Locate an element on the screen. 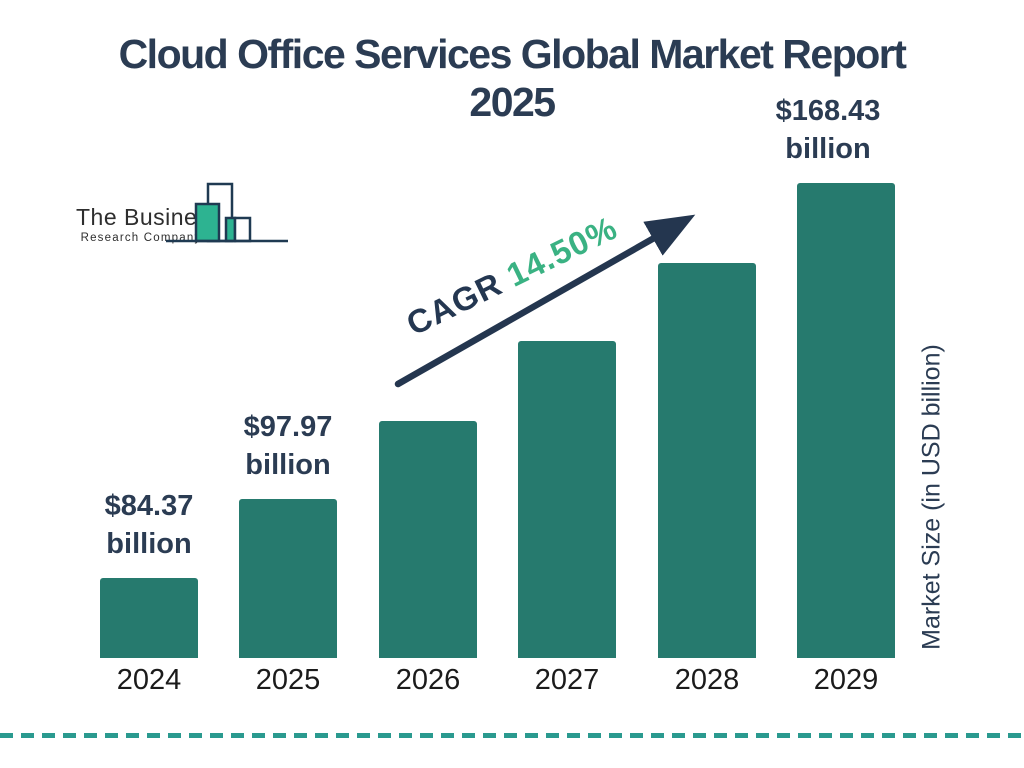 The height and width of the screenshot is (768, 1024). value-label-2024: $84.37 billion is located at coordinates (149, 525).